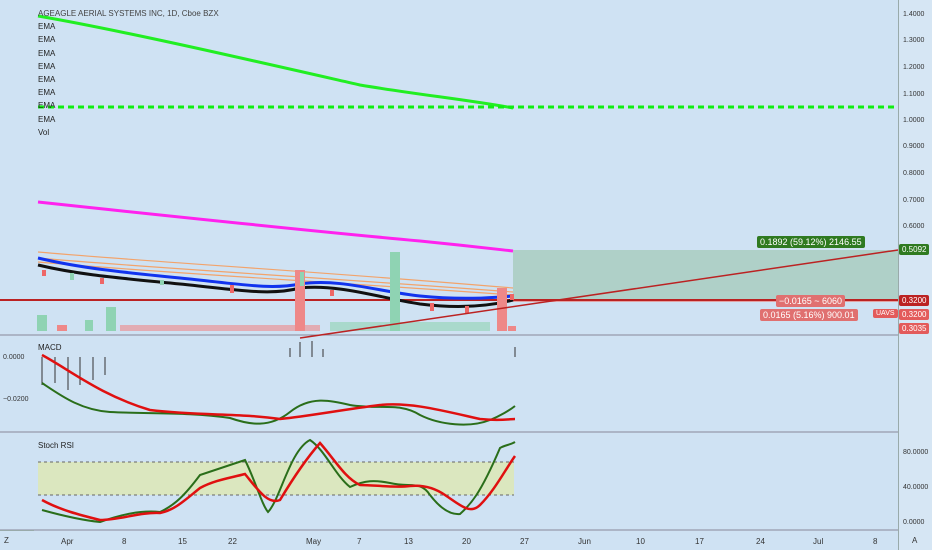  I want to click on stoch-tick: 0.0000, so click(914, 522).